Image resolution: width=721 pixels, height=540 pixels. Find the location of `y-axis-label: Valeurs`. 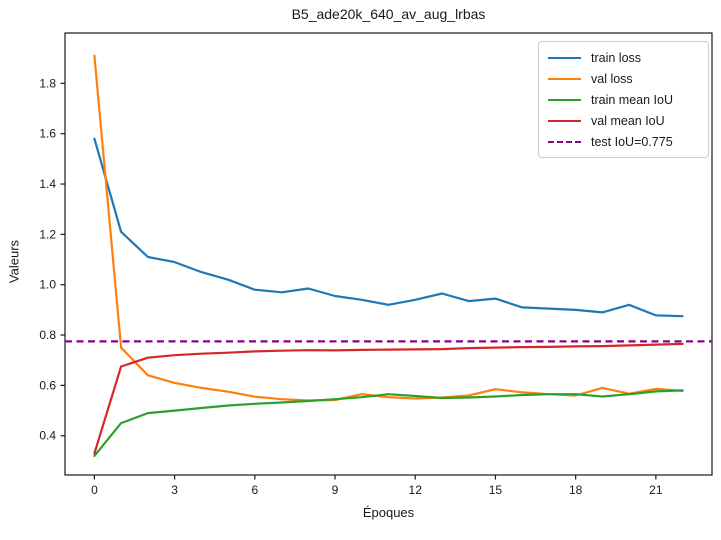

y-axis-label: Valeurs is located at coordinates (14, 261).